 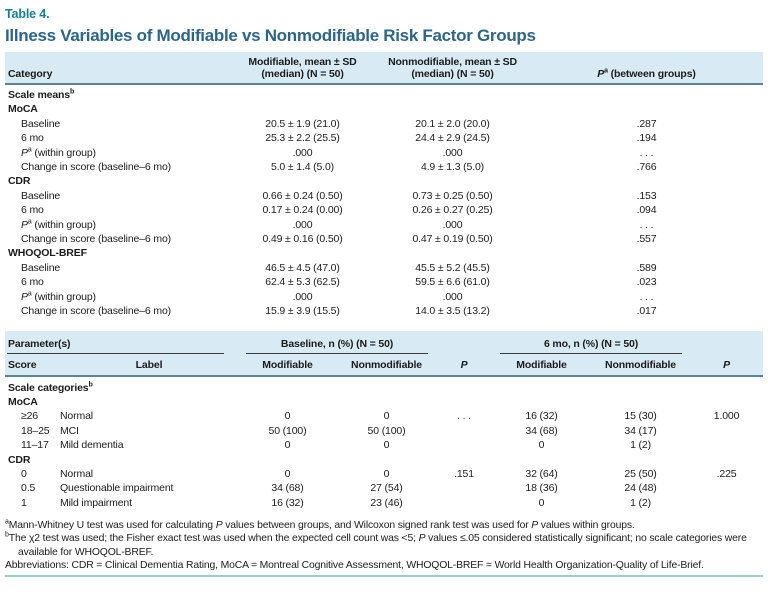 I want to click on cell: 34 (68), so click(x=541, y=430).